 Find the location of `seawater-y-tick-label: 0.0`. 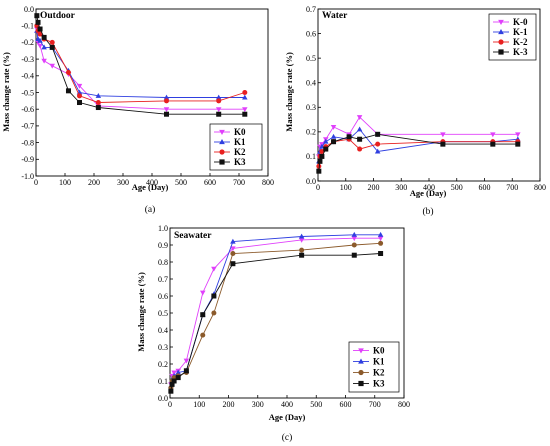

seawater-y-tick-label: 0.0 is located at coordinates (163, 398).